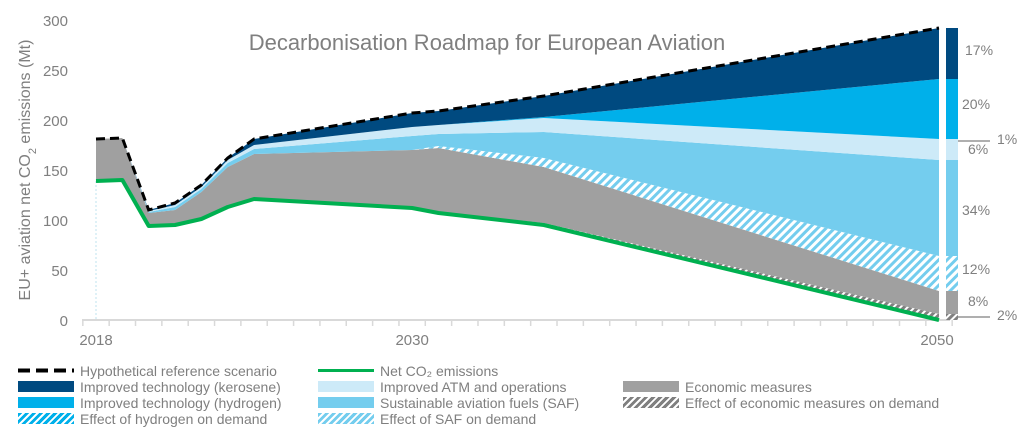 The image size is (1024, 429). I want to click on legend-label: Improved technology (hydrogen), so click(181, 402).